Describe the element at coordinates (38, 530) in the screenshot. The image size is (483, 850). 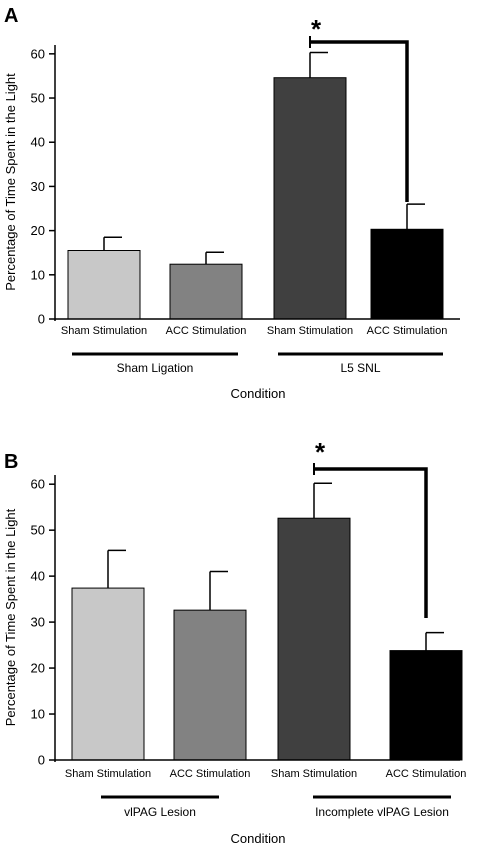
I see `panel-b-y-tick-label: 50` at that location.